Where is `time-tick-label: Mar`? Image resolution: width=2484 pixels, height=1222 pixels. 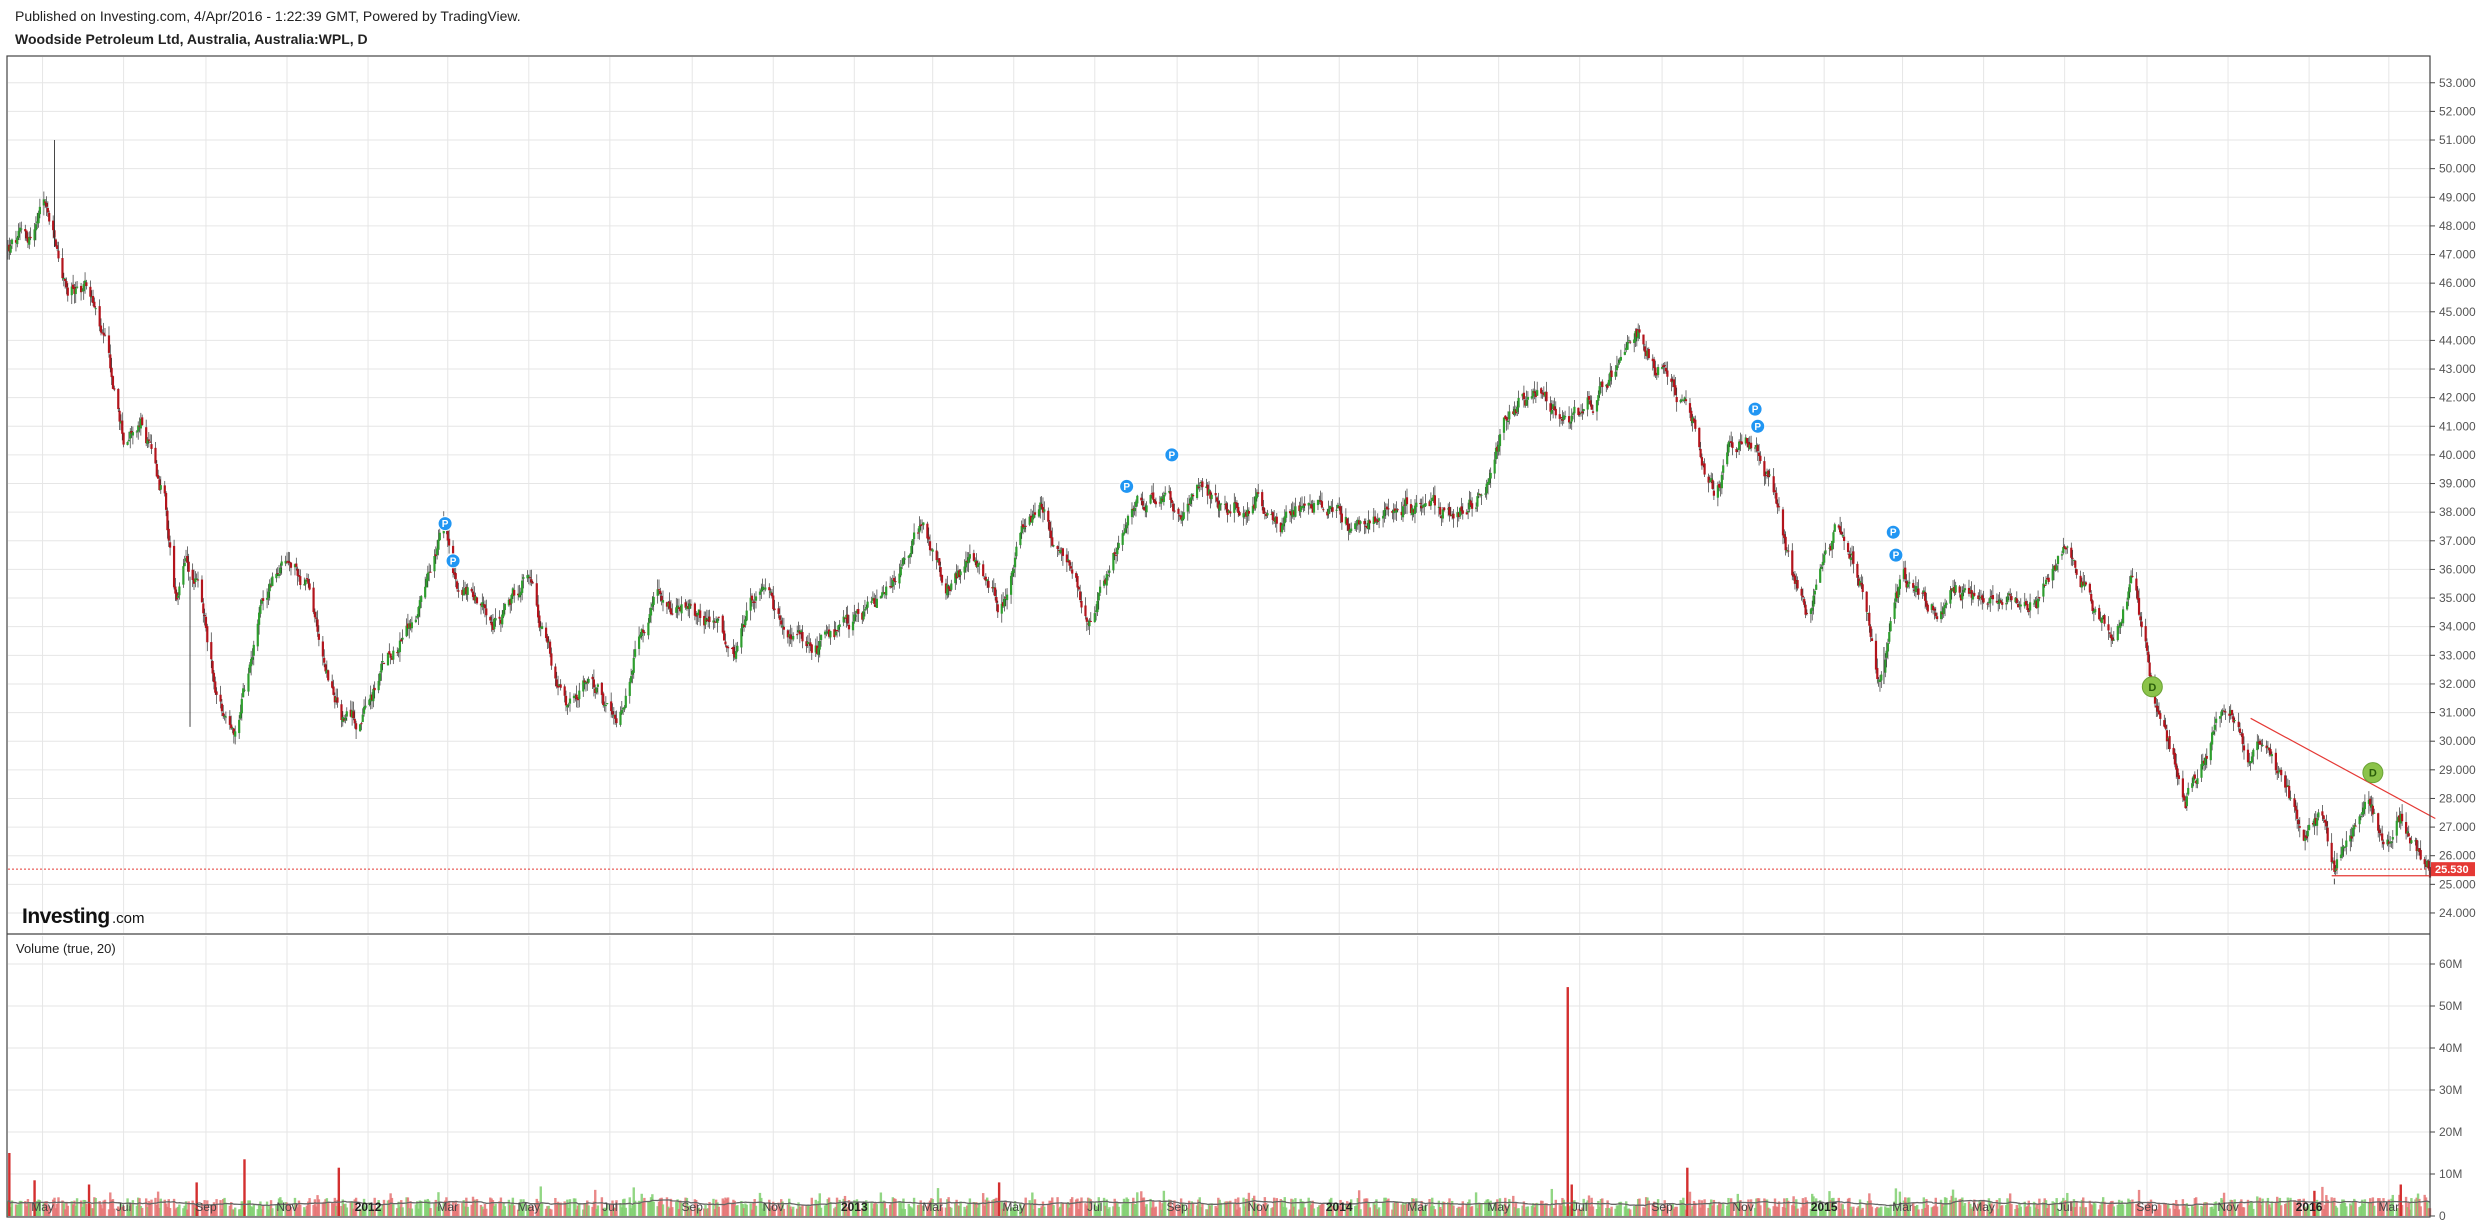
time-tick-label: Mar is located at coordinates (1417, 1207).